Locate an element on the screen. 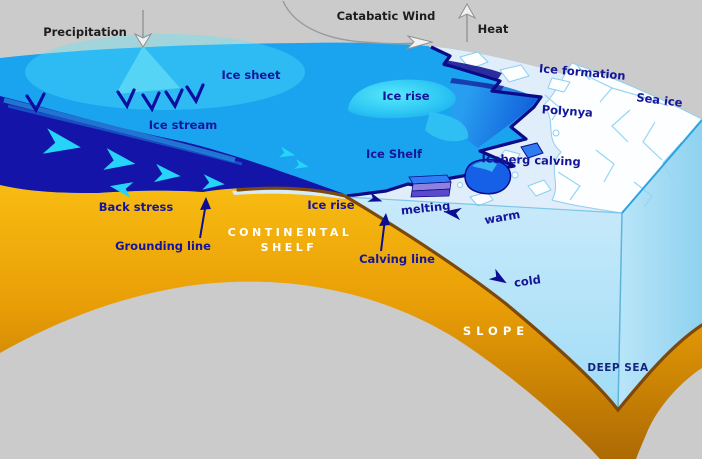 The height and width of the screenshot is (459, 702). pack-ice-mass is located at coordinates (622, 138).